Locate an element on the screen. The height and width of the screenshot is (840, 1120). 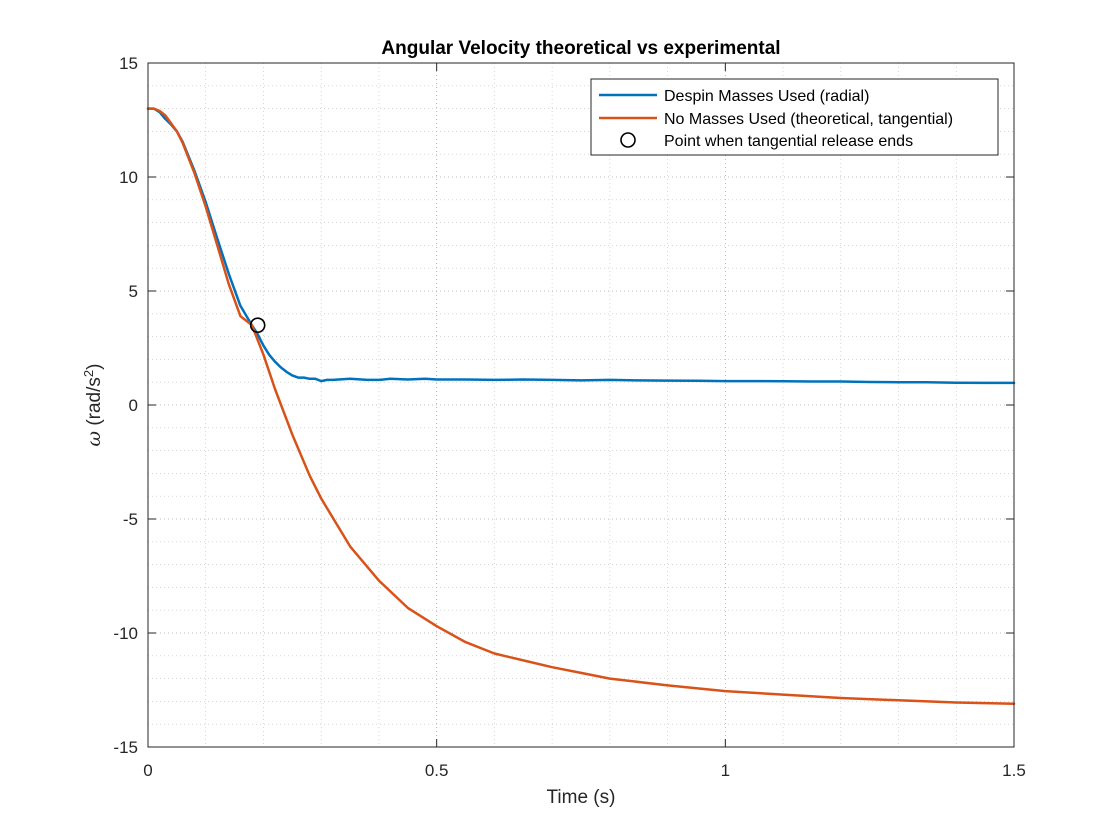
x-axis-label: Time (s) is located at coordinates (581, 797).